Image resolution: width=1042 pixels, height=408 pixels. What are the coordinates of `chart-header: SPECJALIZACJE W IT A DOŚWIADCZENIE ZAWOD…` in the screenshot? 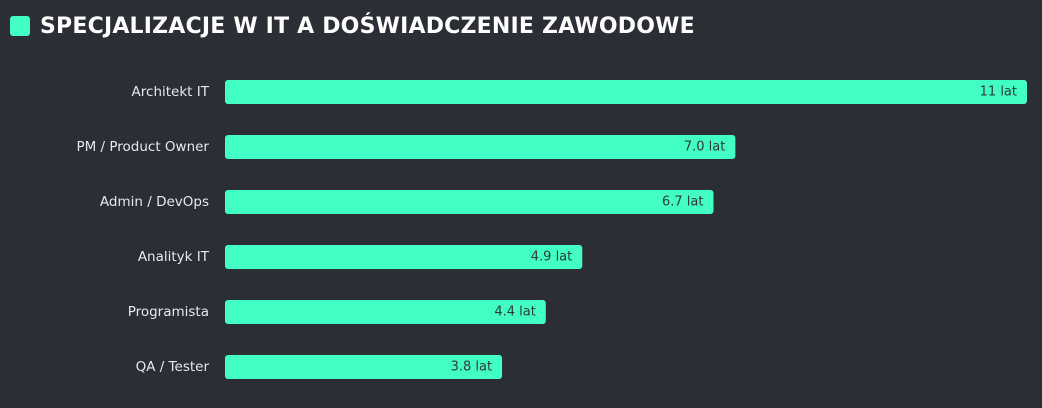 It's located at (352, 26).